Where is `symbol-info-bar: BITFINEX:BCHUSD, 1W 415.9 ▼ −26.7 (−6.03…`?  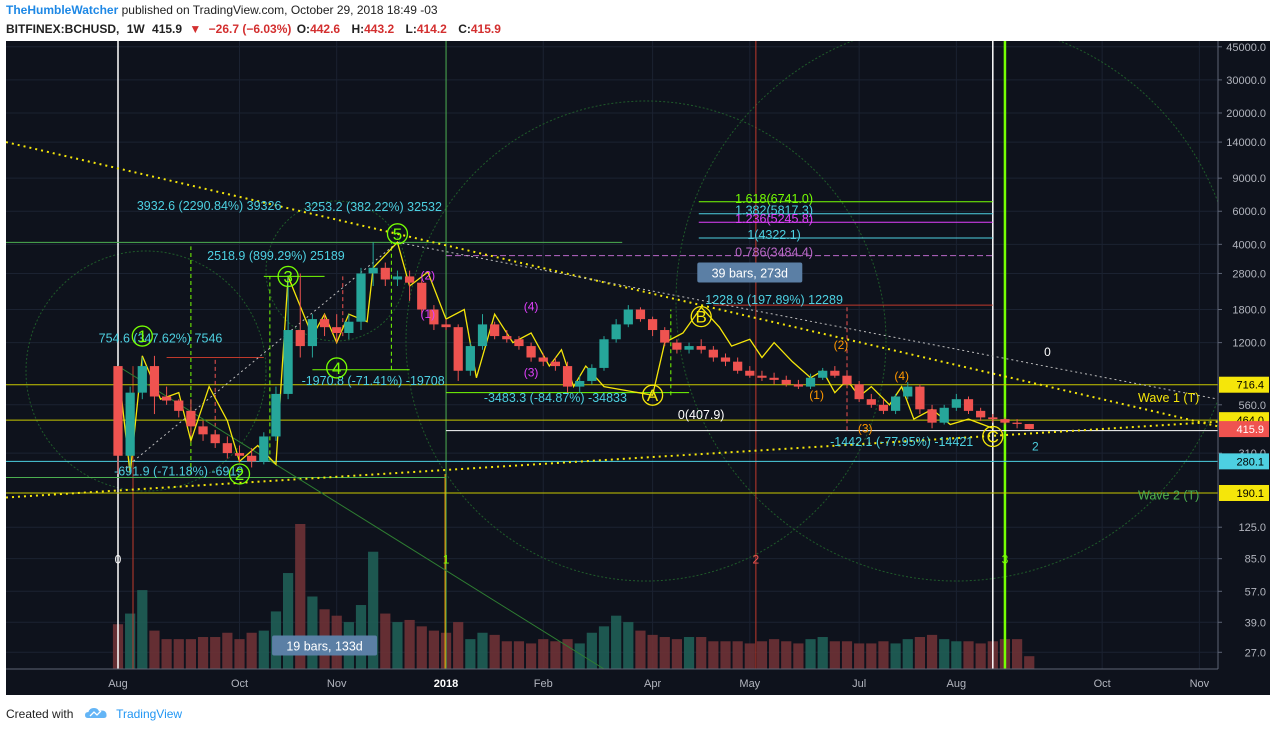 symbol-info-bar: BITFINEX:BCHUSD, 1W 415.9 ▼ −26.7 (−6.03… is located at coordinates (257, 29).